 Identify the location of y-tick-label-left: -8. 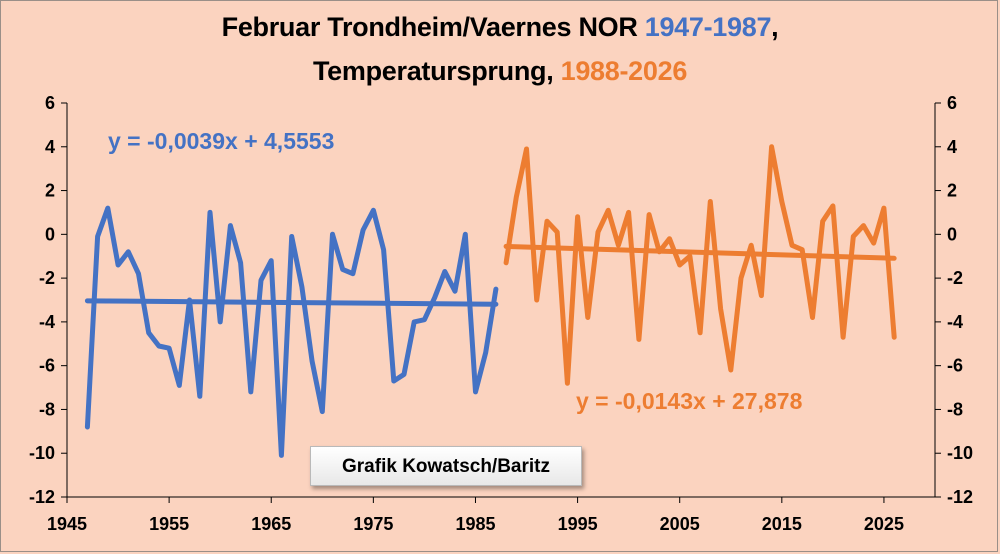
(47, 409).